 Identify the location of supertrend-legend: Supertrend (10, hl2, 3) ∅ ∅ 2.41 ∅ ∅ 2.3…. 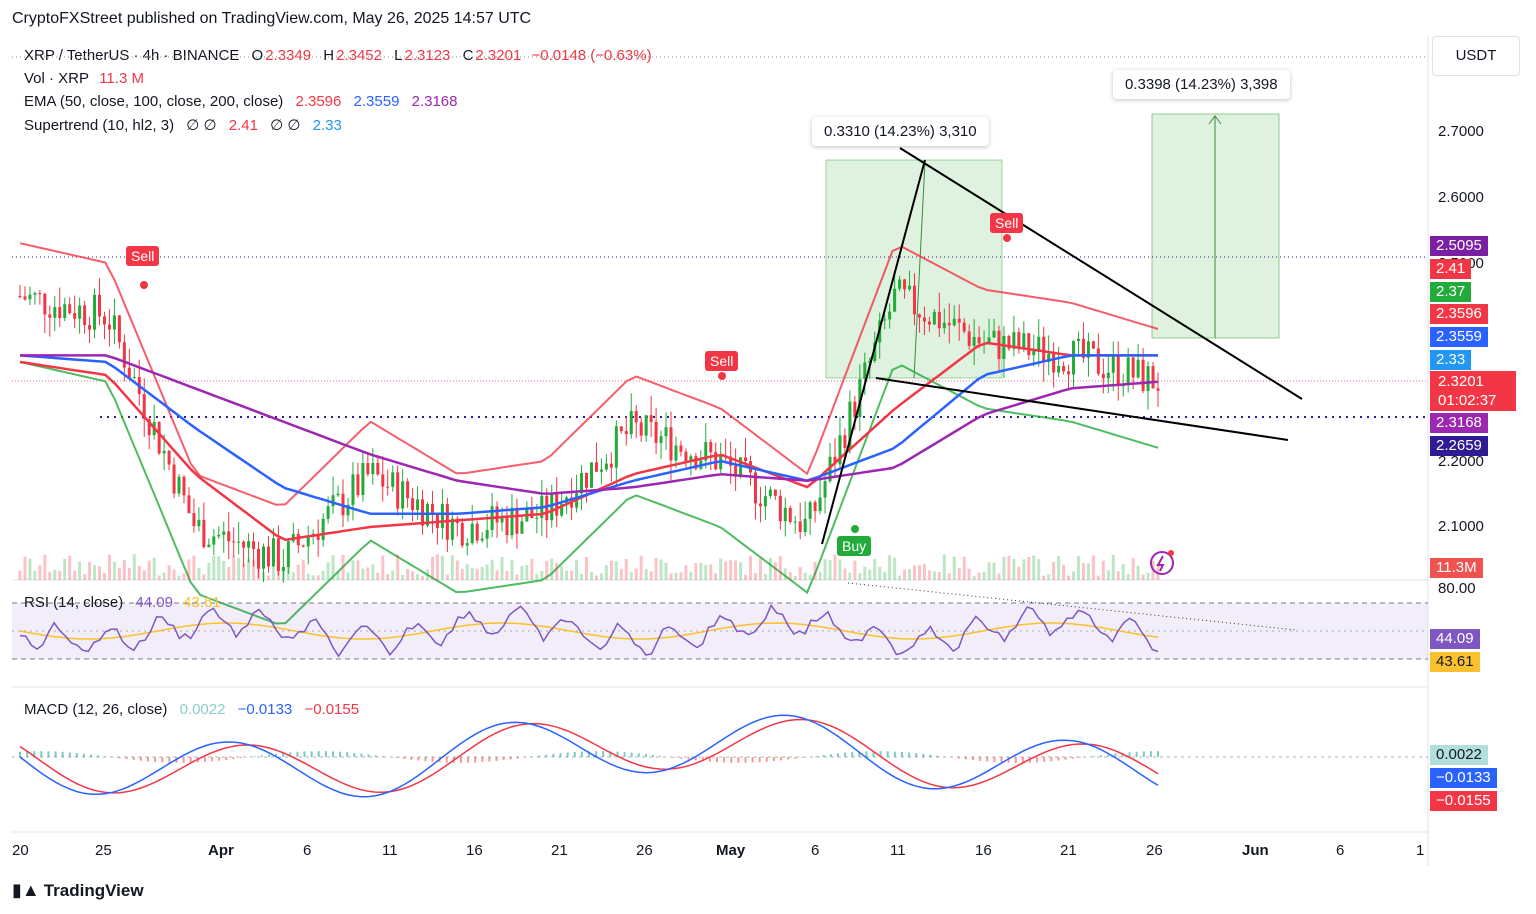
(184, 125).